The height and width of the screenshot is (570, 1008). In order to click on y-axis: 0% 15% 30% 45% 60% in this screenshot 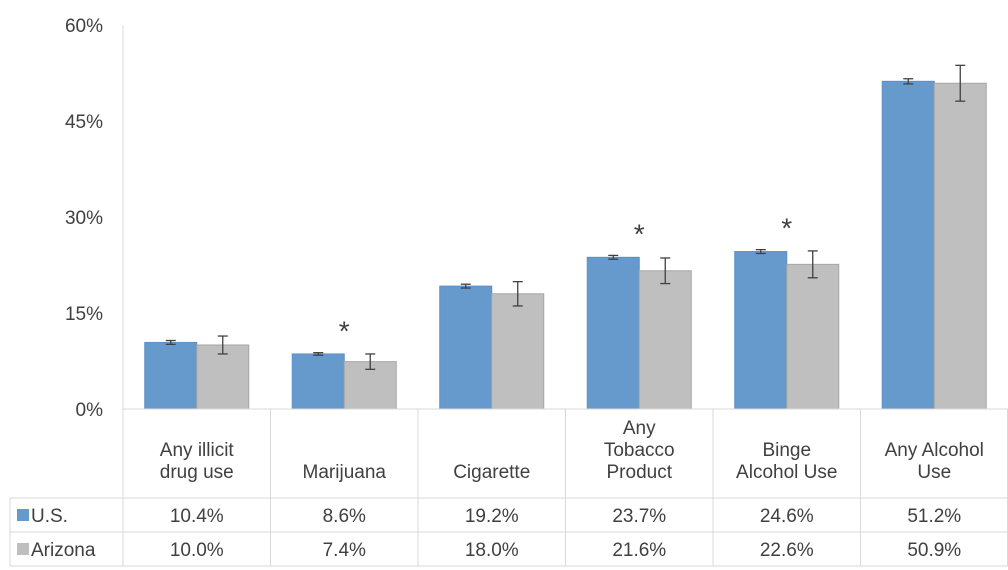, I will do `click(94, 218)`.